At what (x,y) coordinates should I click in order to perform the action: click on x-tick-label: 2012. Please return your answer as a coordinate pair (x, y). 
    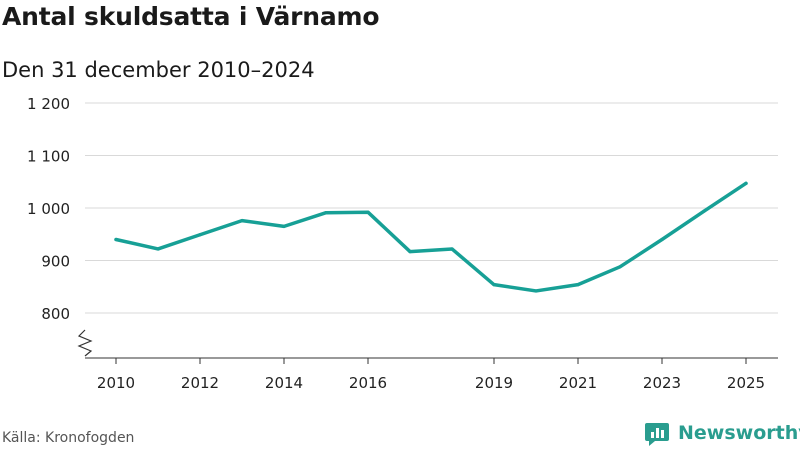
    Looking at the image, I should click on (200, 383).